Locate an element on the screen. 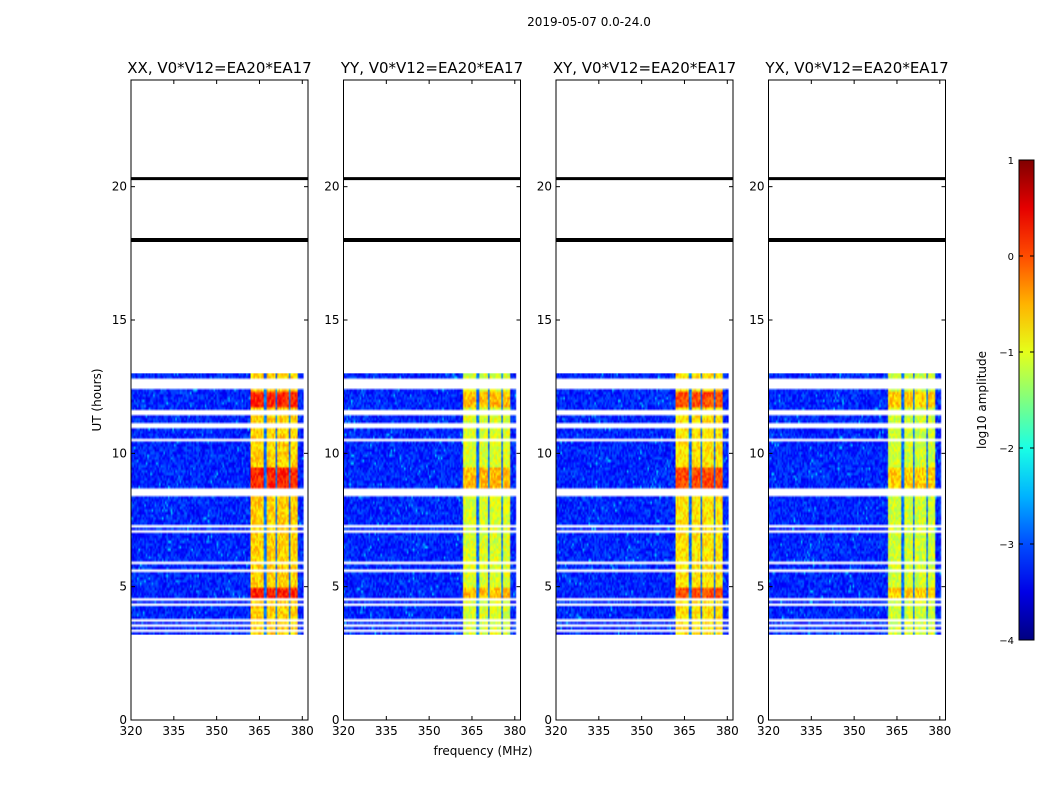  colorbar-tick-label: −2 is located at coordinates (1006, 449).